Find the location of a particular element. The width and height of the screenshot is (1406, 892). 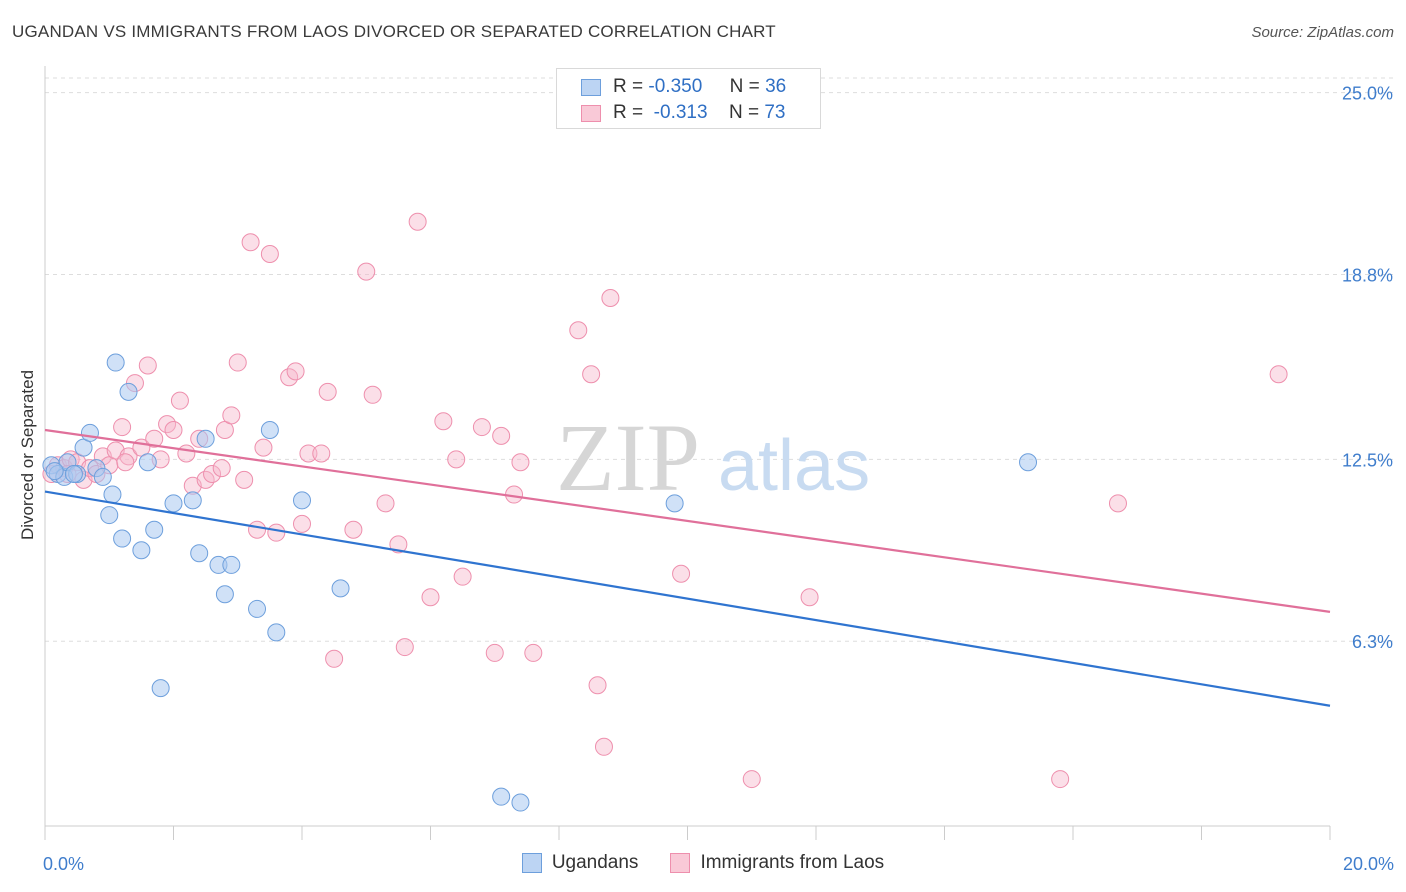

y-tick-label: 12.5% is located at coordinates (1367, 460).